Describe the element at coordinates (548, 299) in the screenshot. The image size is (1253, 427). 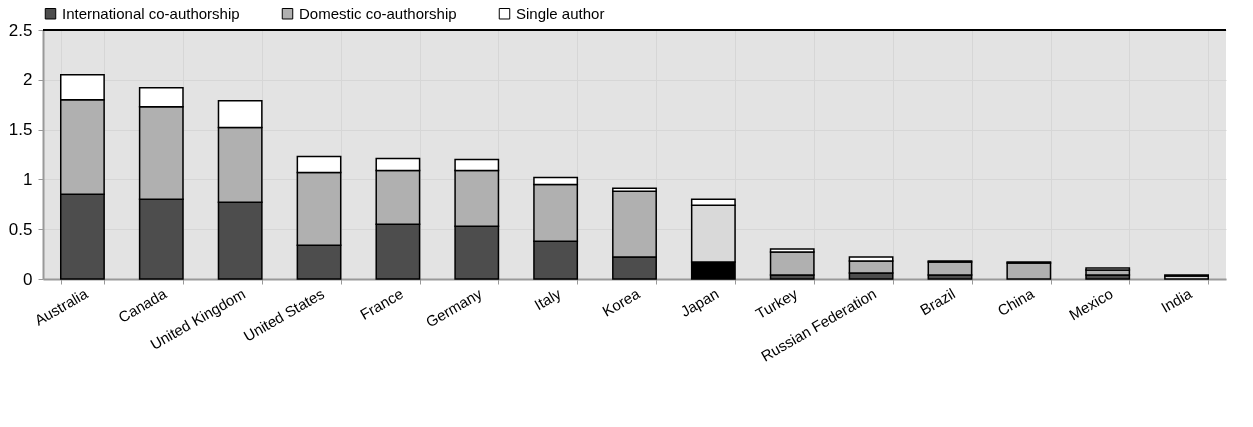
I see `x-tick-label: Italy` at that location.